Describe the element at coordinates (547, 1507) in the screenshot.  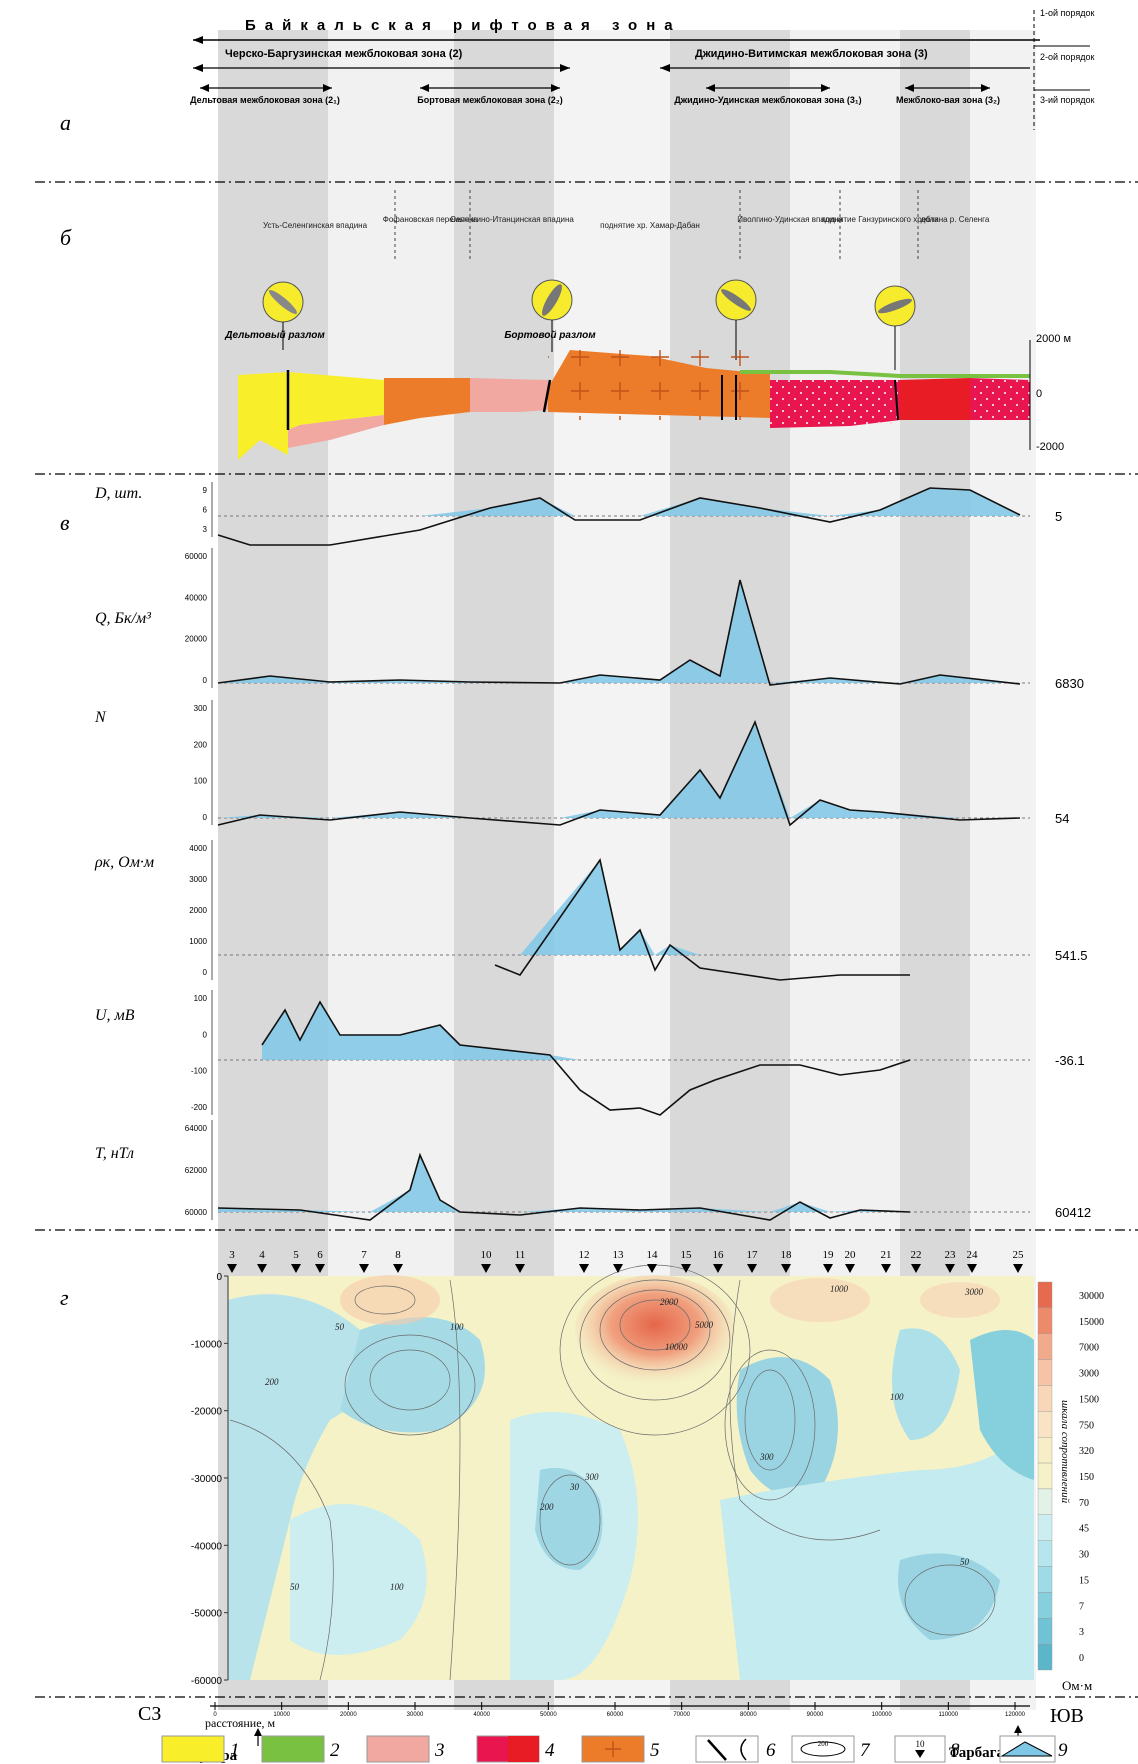
I see `contour-label: 200` at that location.